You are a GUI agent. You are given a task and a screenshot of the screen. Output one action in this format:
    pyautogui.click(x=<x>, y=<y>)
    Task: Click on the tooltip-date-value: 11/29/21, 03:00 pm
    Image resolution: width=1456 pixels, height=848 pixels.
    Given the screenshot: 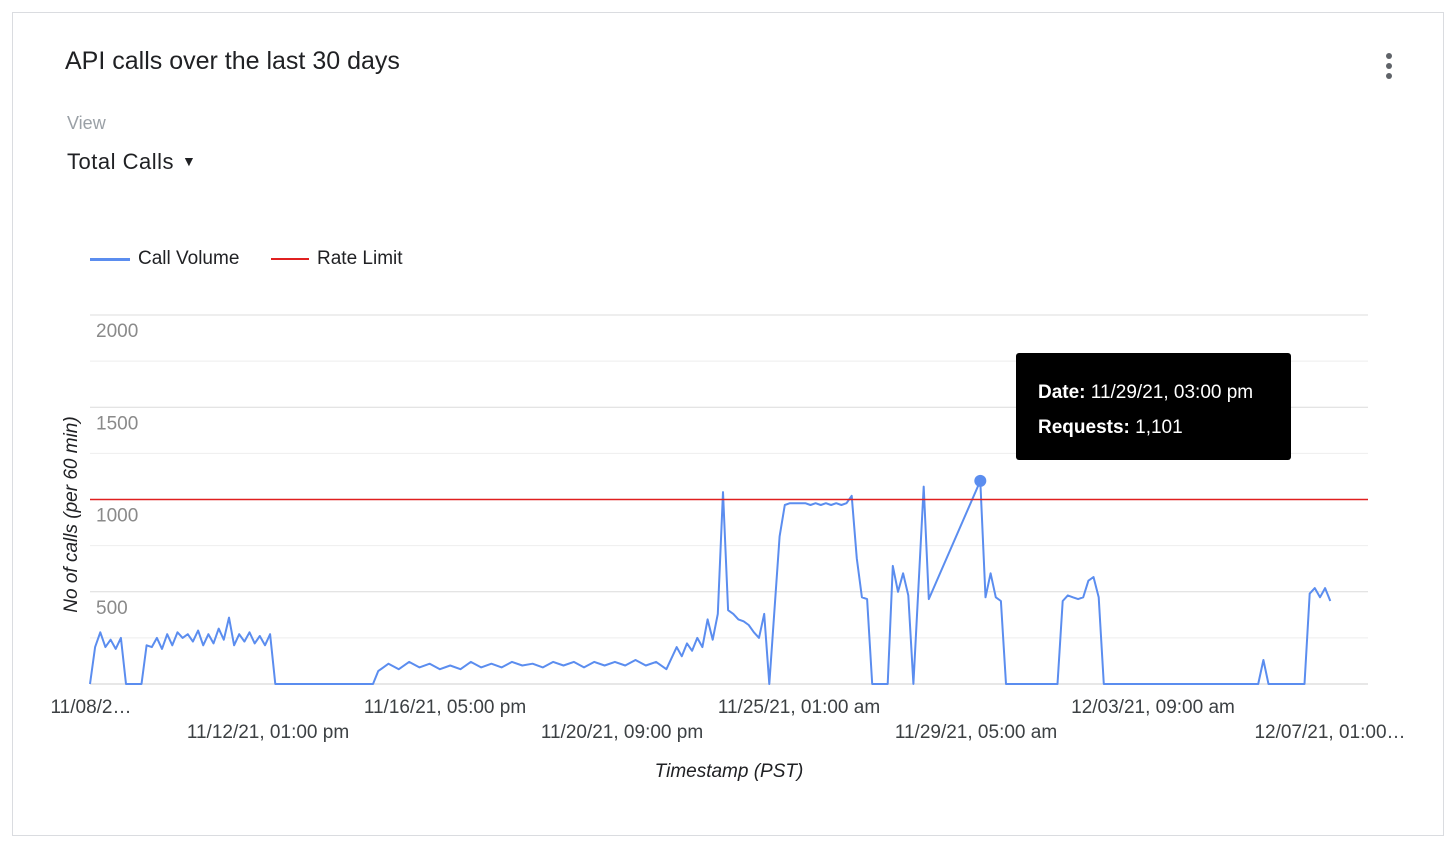 What is the action you would take?
    pyautogui.click(x=1172, y=392)
    